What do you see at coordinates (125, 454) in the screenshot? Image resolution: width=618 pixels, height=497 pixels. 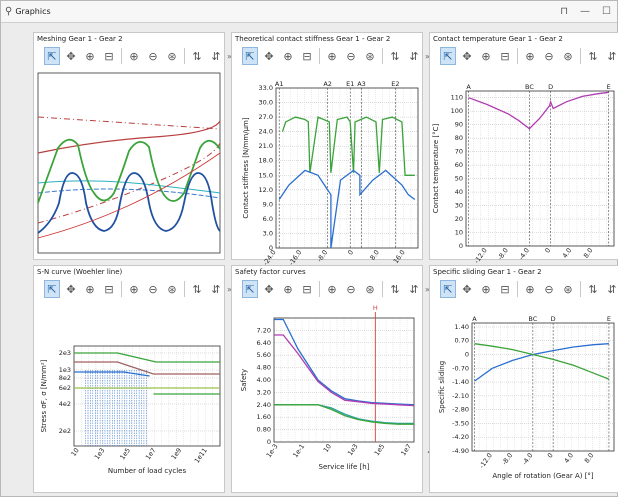 I see `x-tick-label: 1e5` at bounding box center [125, 454].